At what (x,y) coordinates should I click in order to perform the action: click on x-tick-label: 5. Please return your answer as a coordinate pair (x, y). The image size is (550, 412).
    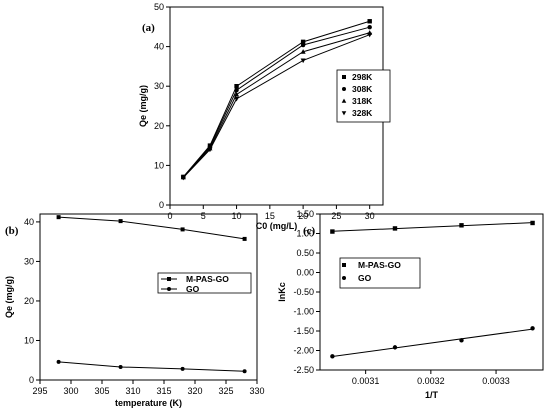
    Looking at the image, I should click on (203, 216).